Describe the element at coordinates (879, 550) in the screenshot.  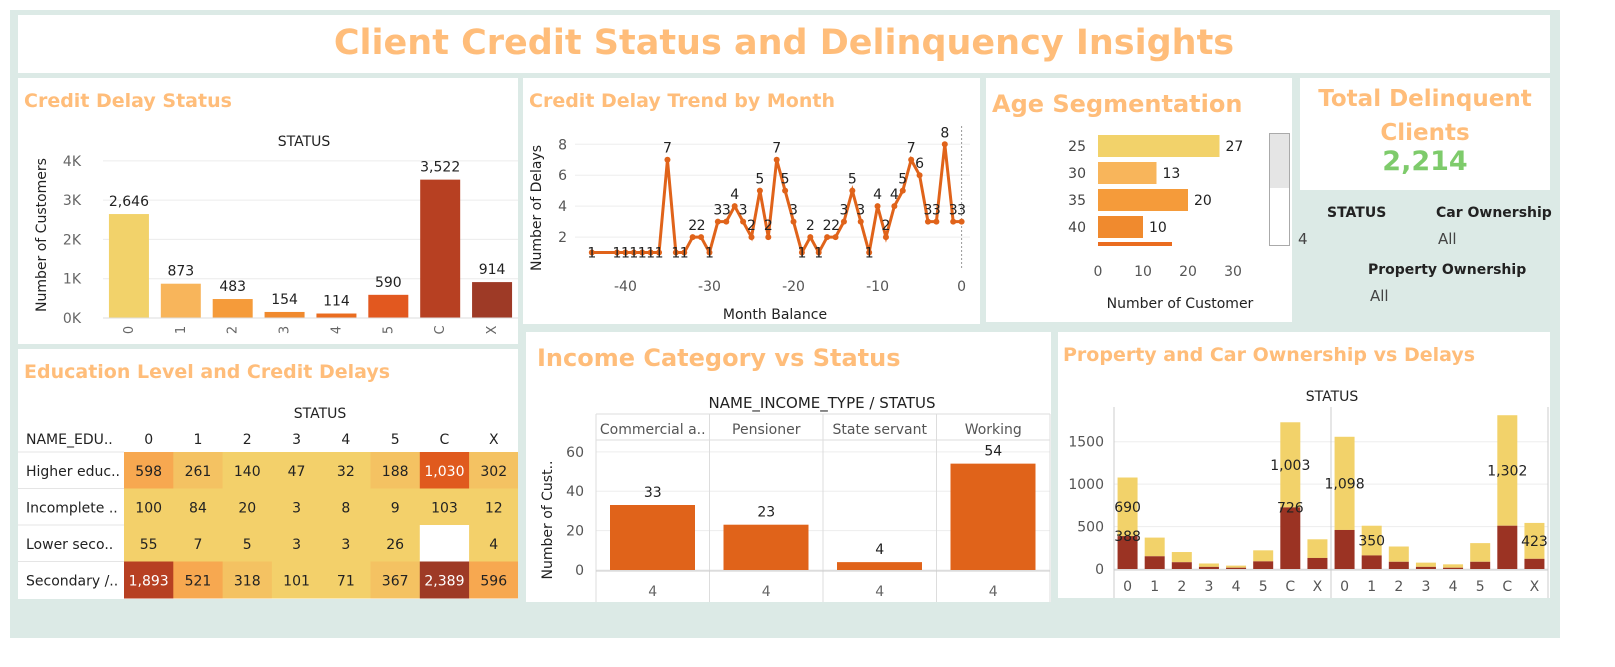
I see `bar-value-label: 4` at that location.